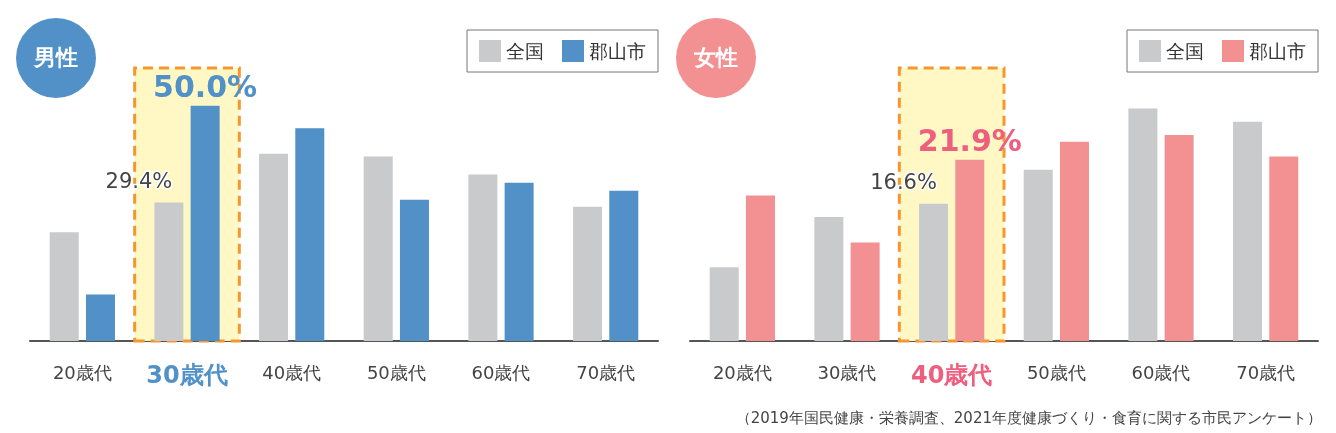 The image size is (1336, 433). I want to click on text: （2019年国民健康・栄養調査、2021年度健康づくり・食育に関する市民アンケート）, so click(1029, 417).